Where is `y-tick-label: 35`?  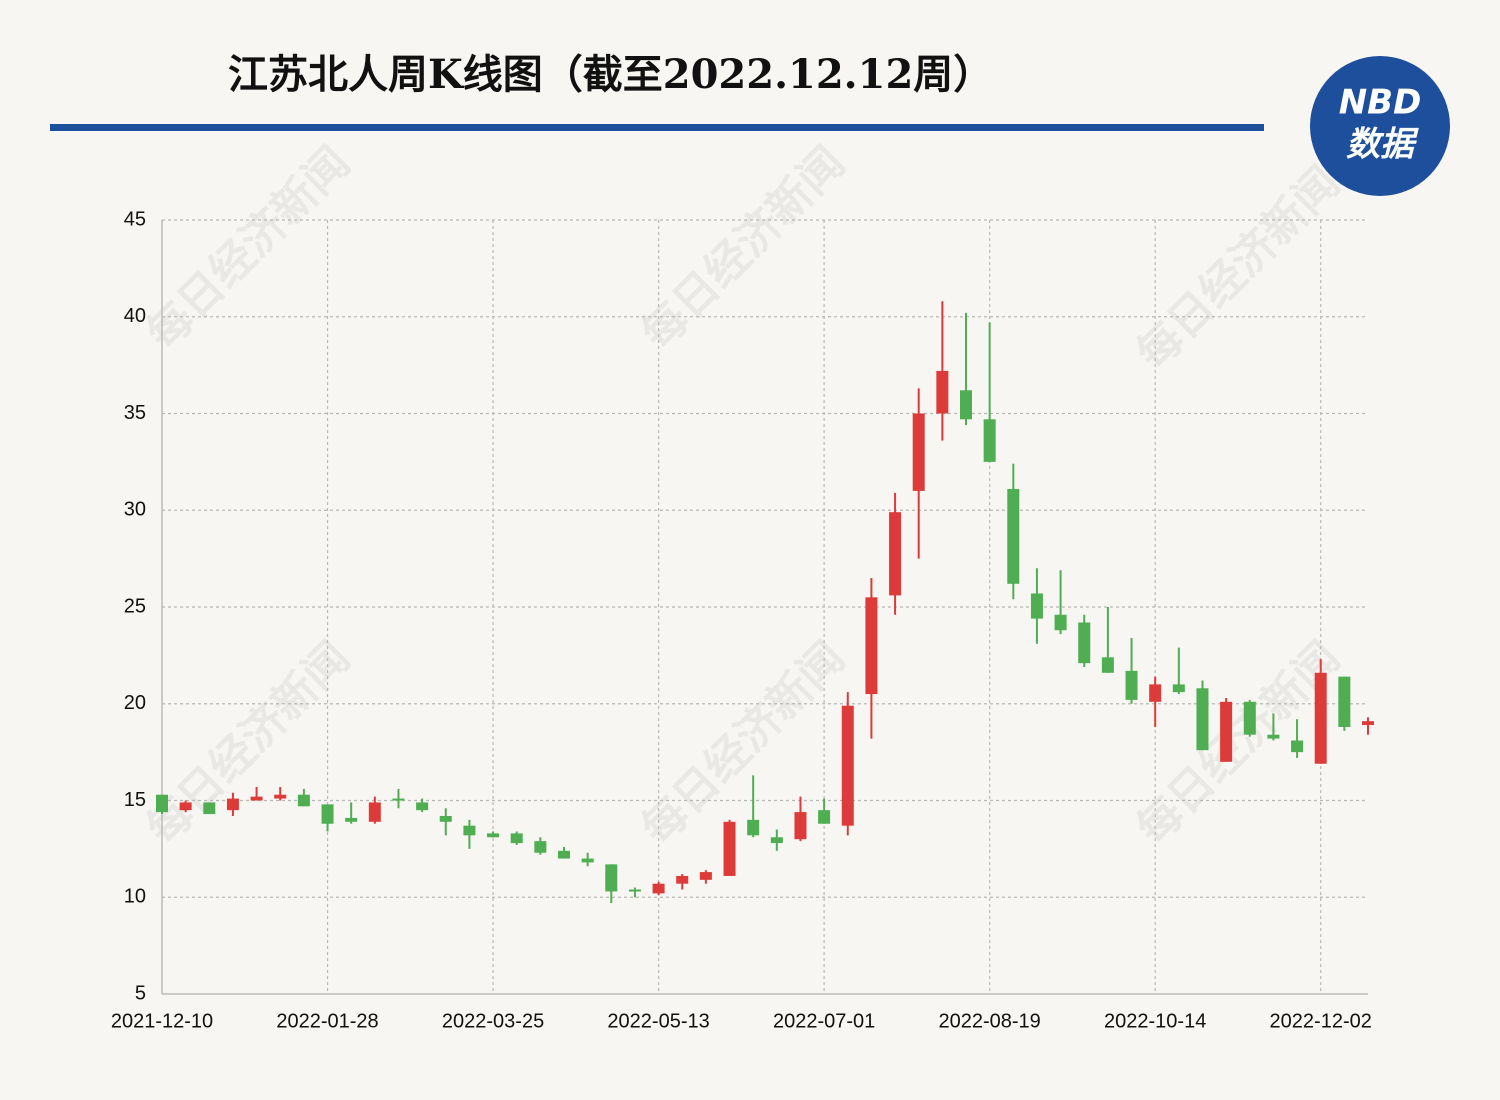 y-tick-label: 35 is located at coordinates (135, 413).